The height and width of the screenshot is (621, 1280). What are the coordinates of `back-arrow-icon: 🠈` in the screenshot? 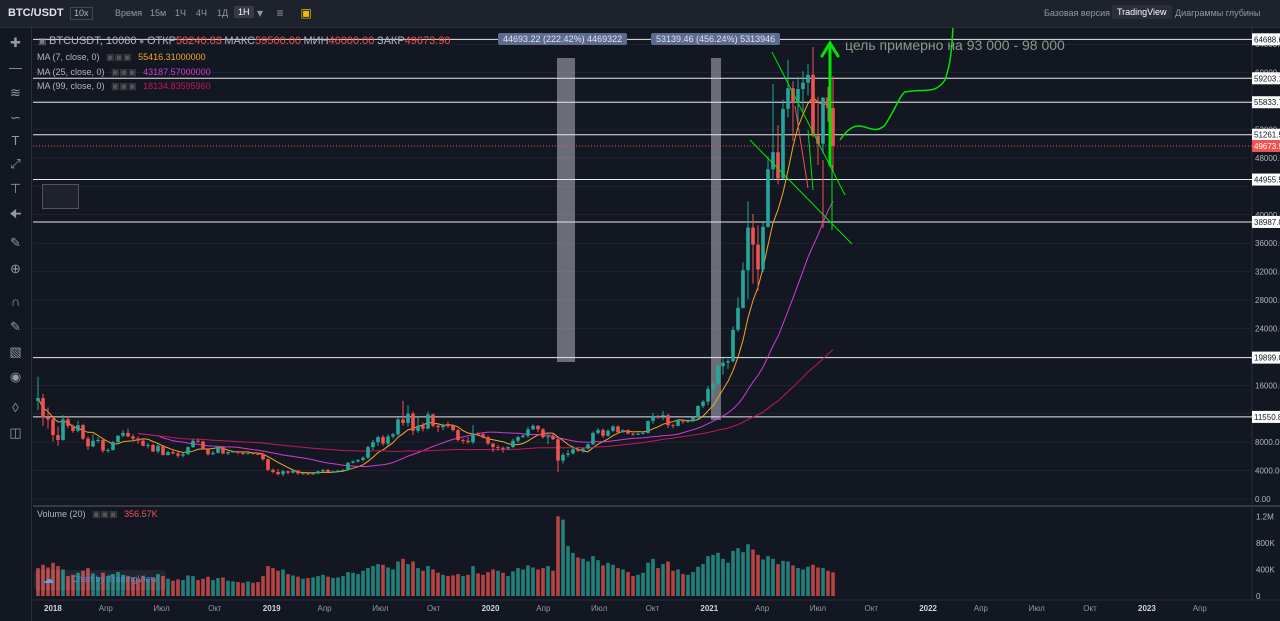 It's located at (15, 213).